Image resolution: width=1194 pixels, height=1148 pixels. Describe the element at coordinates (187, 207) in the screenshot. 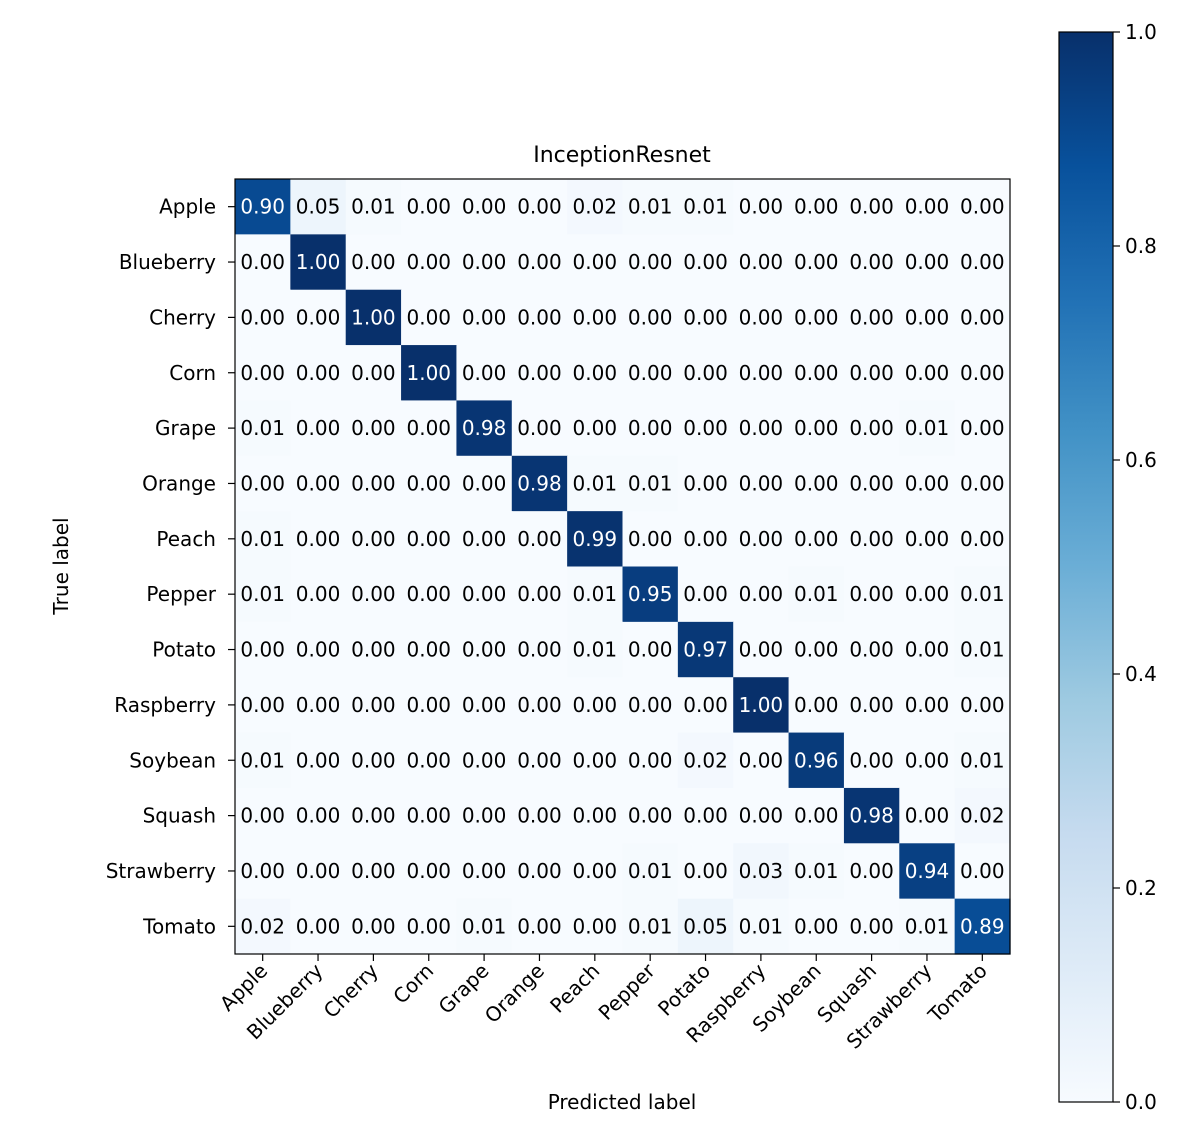

I see `y-tick-label: Apple` at that location.